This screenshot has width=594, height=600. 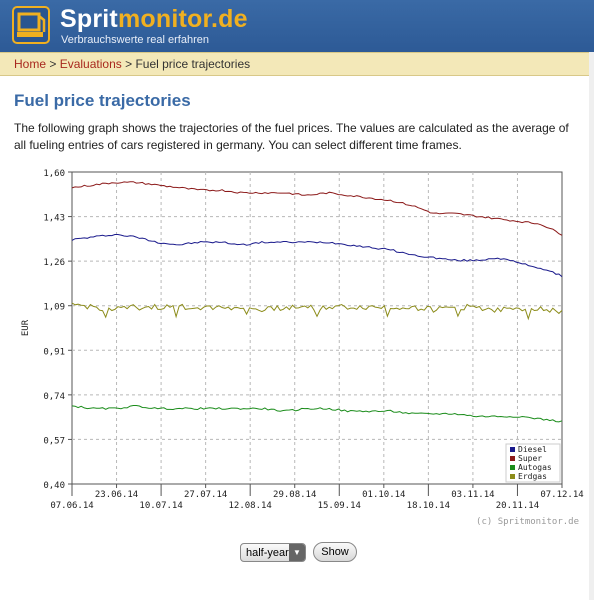 I want to click on y-tick-label: 1,09, so click(x=54, y=308).